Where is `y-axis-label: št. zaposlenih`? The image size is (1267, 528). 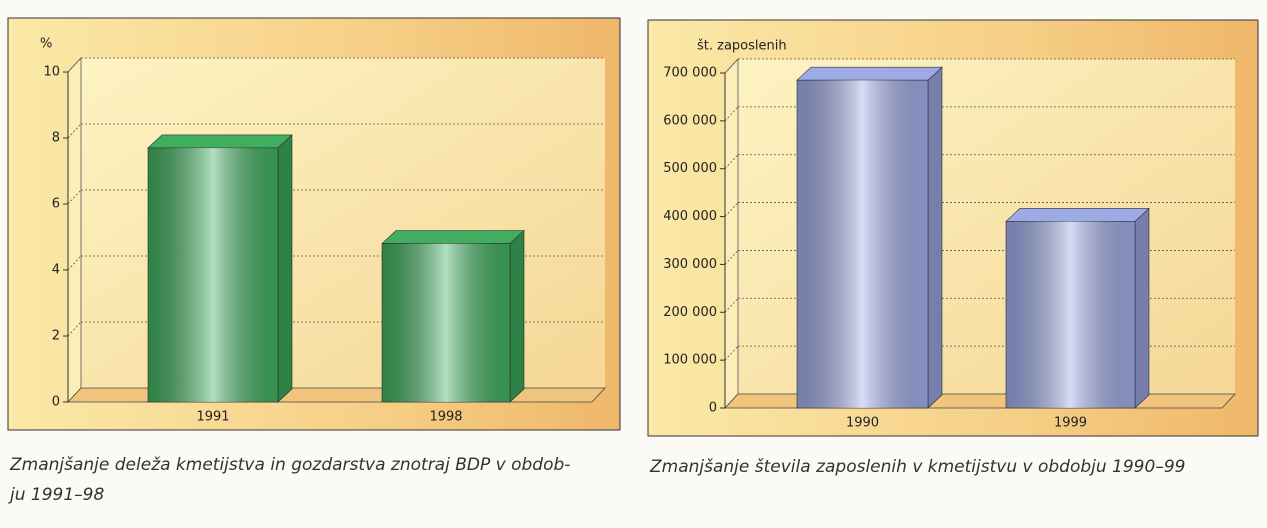 y-axis-label: št. zaposlenih is located at coordinates (742, 46).